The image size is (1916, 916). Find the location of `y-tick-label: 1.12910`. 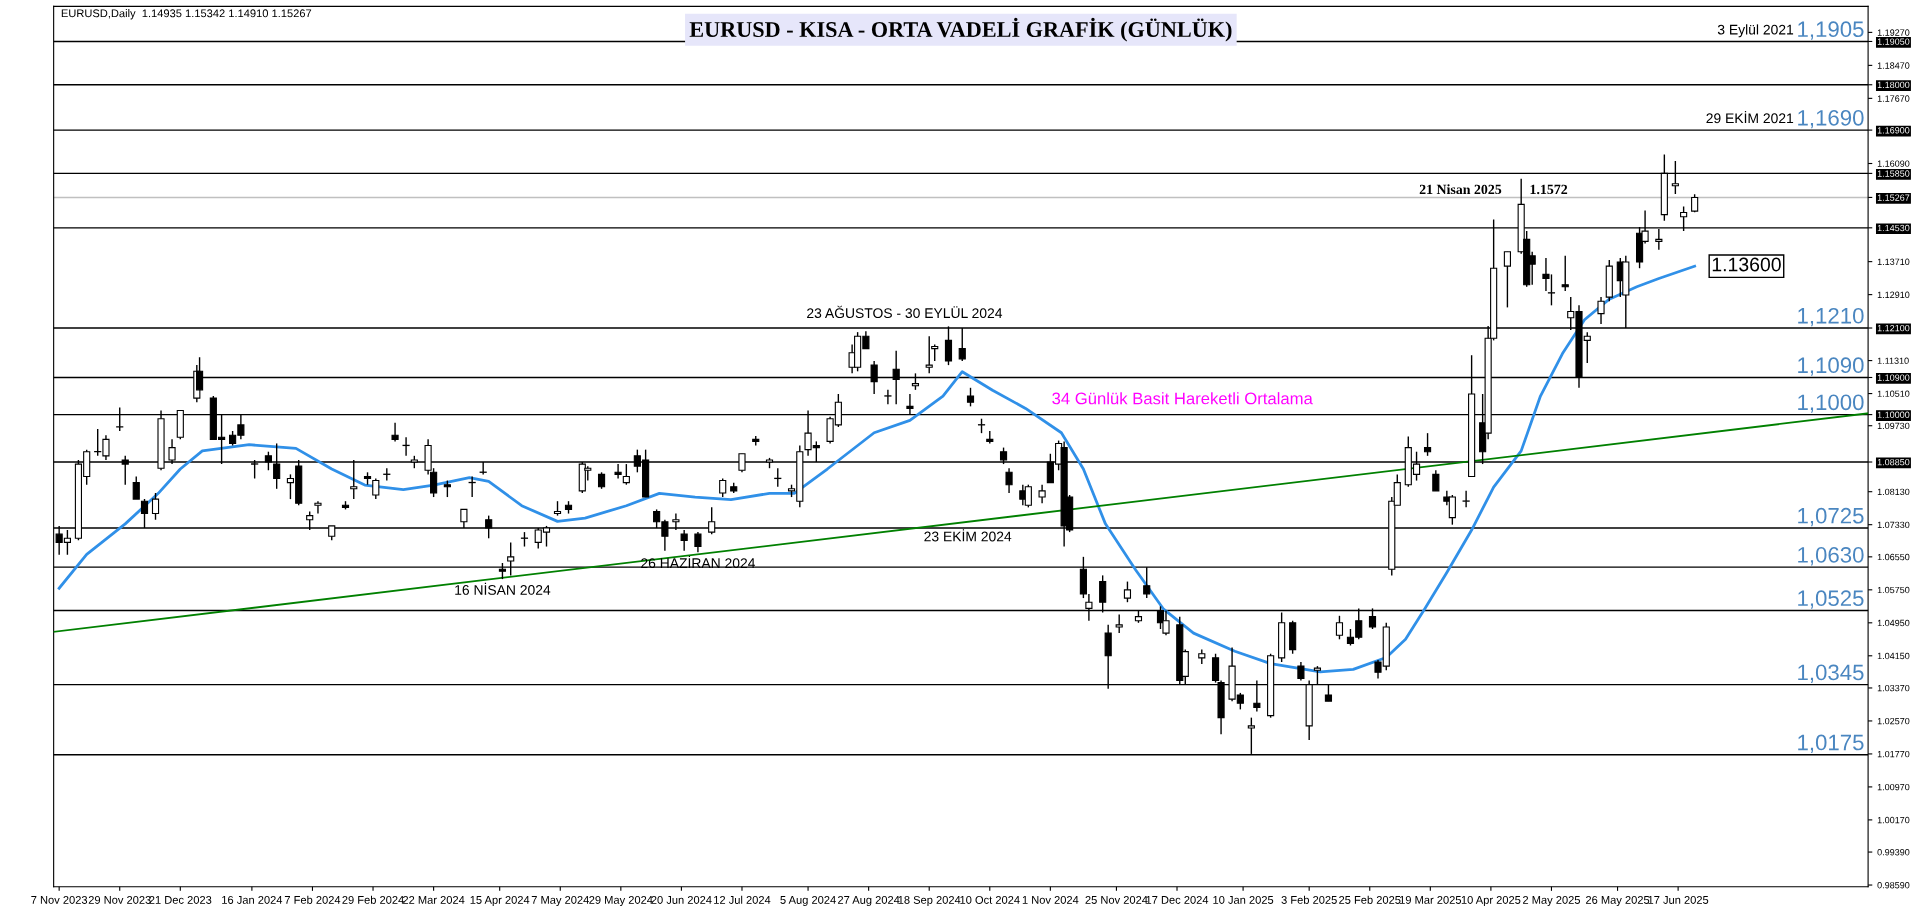

y-tick-label: 1.12910 is located at coordinates (1893, 294).